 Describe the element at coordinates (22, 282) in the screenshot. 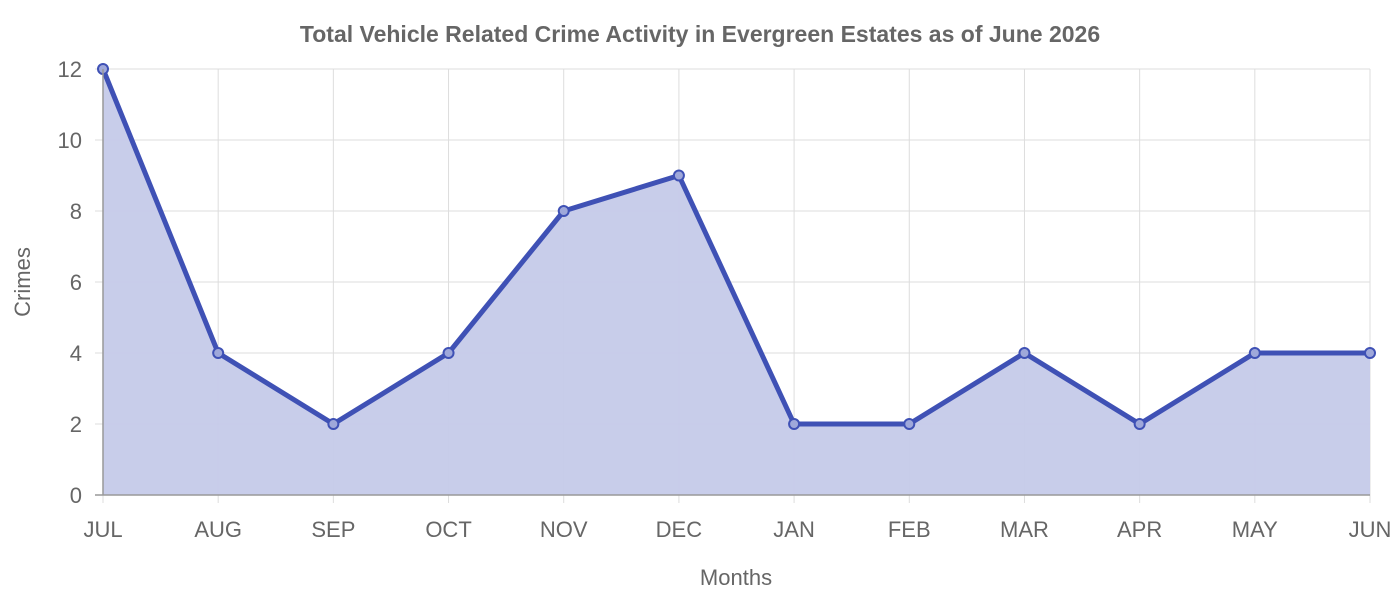

I see `y-axis-title: Crimes` at that location.